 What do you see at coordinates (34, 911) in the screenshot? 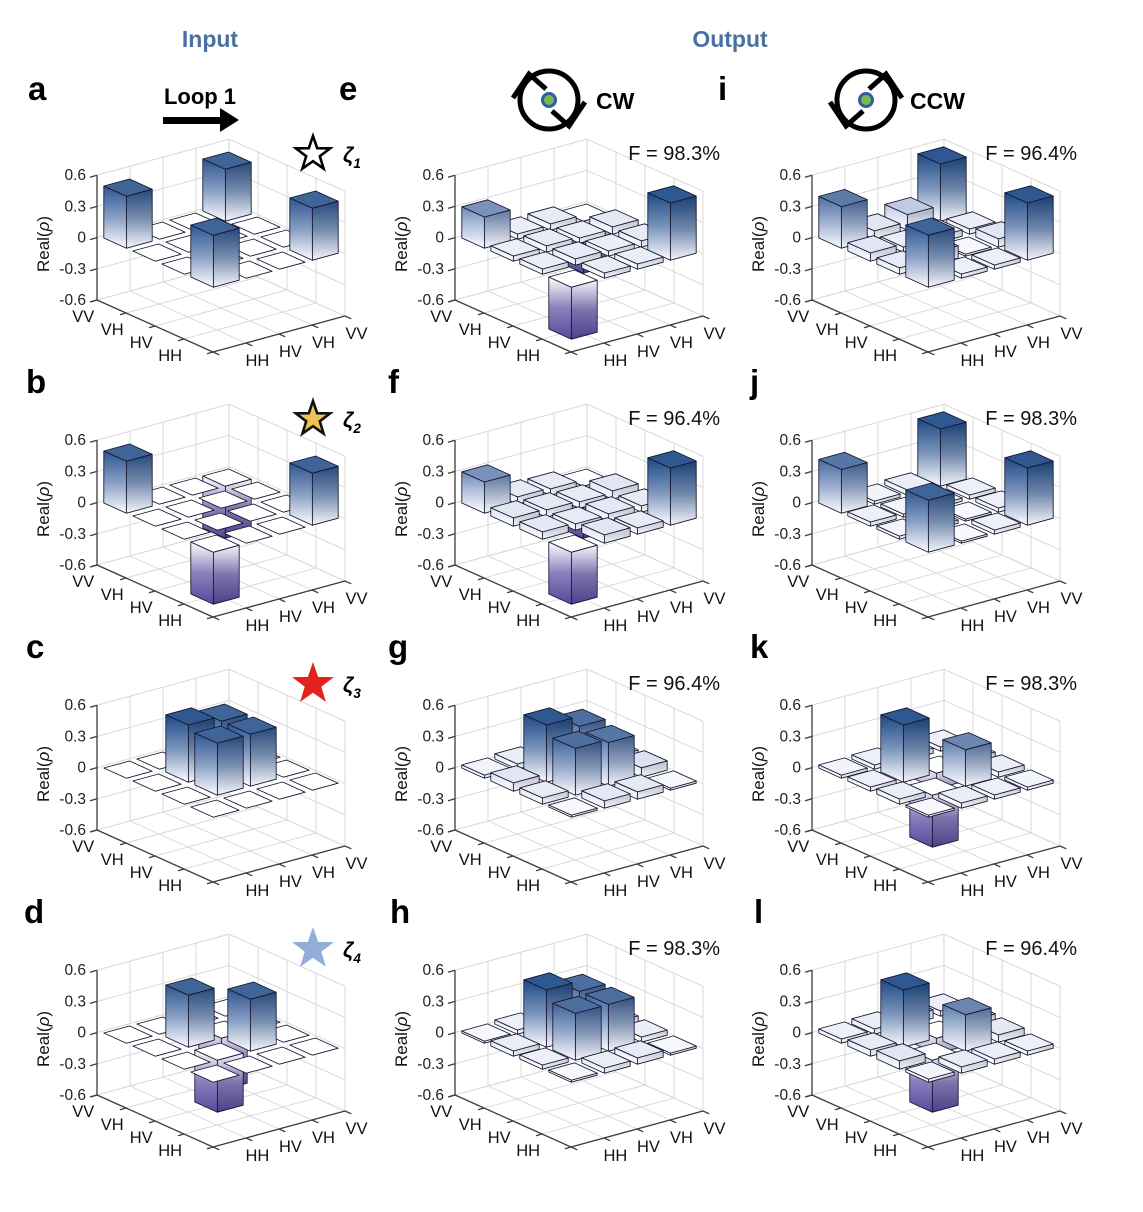
I see `panel-letter-d: d` at bounding box center [34, 911].